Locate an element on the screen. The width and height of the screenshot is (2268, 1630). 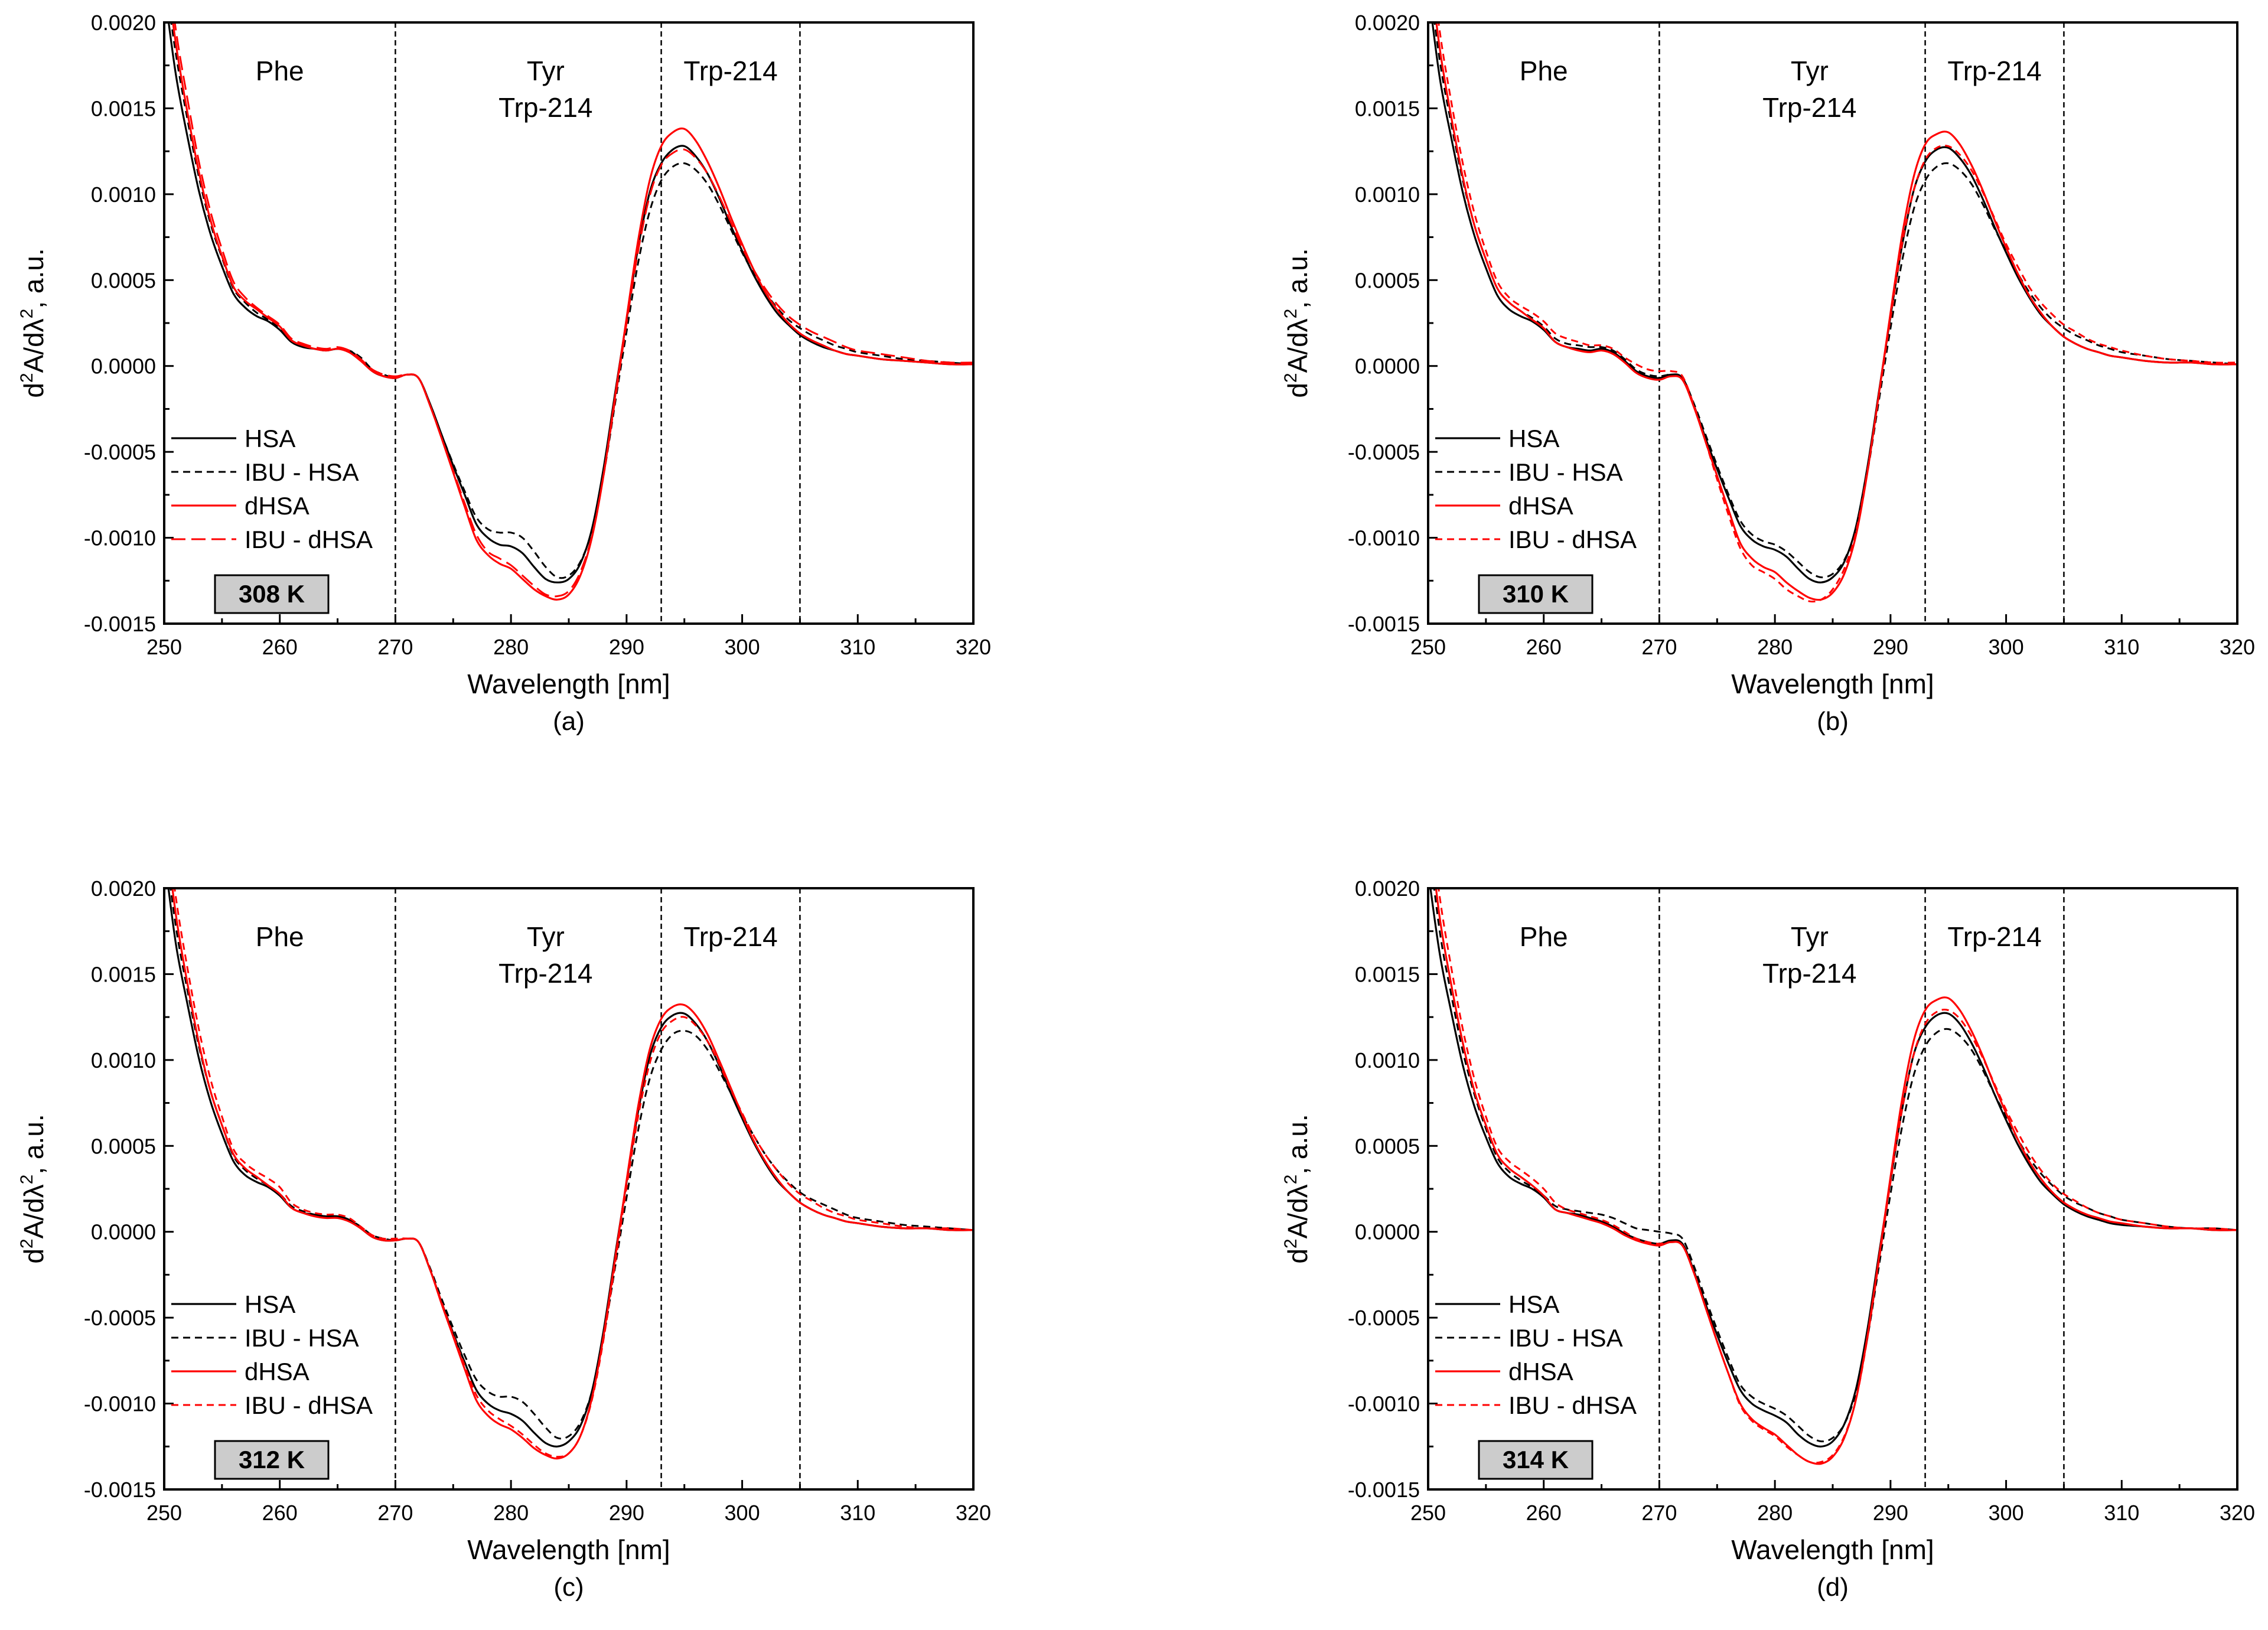
series-line-hsa is located at coordinates (570, 302).